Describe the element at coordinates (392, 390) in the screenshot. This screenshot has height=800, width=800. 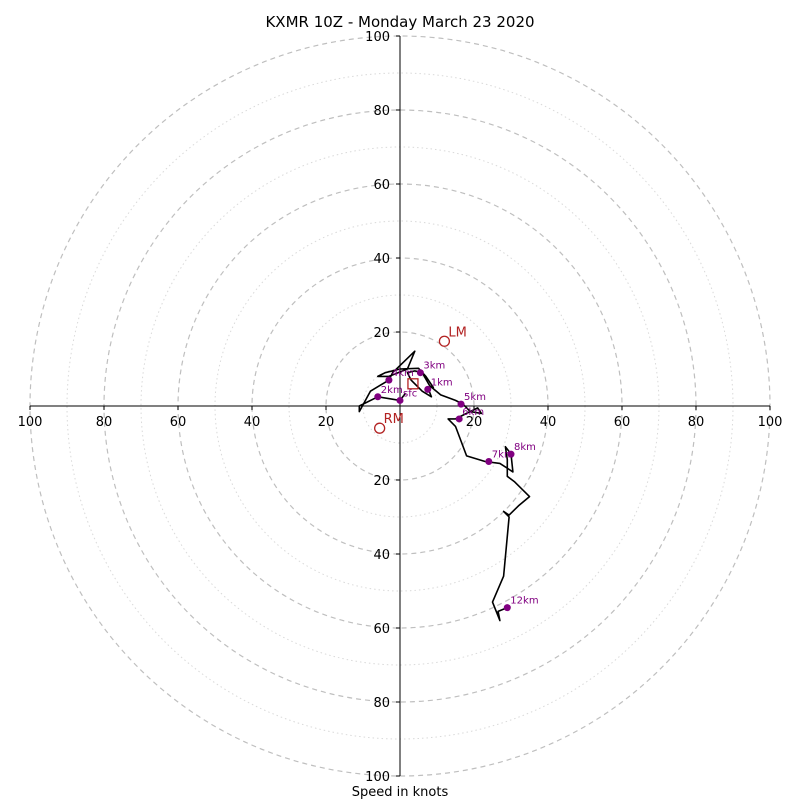
I see `height-label-2km: 2km` at that location.